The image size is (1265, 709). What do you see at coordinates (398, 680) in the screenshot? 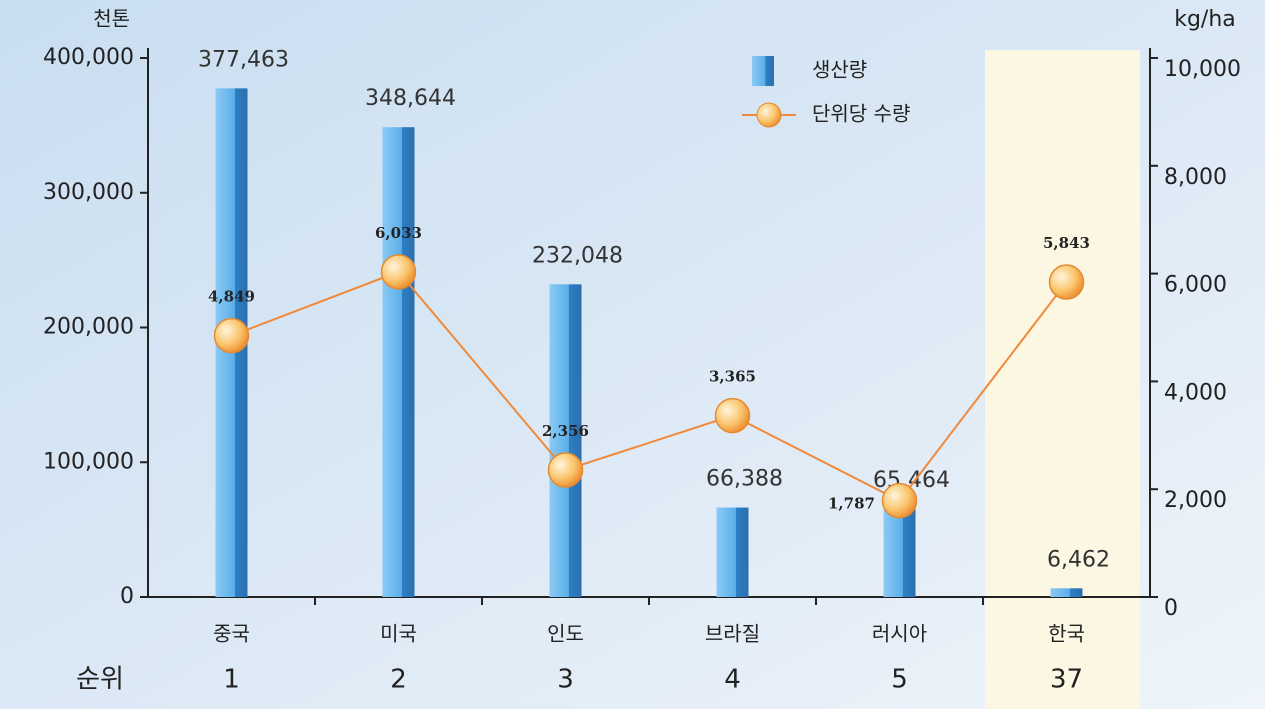
I see `rank-value: 2` at bounding box center [398, 680].